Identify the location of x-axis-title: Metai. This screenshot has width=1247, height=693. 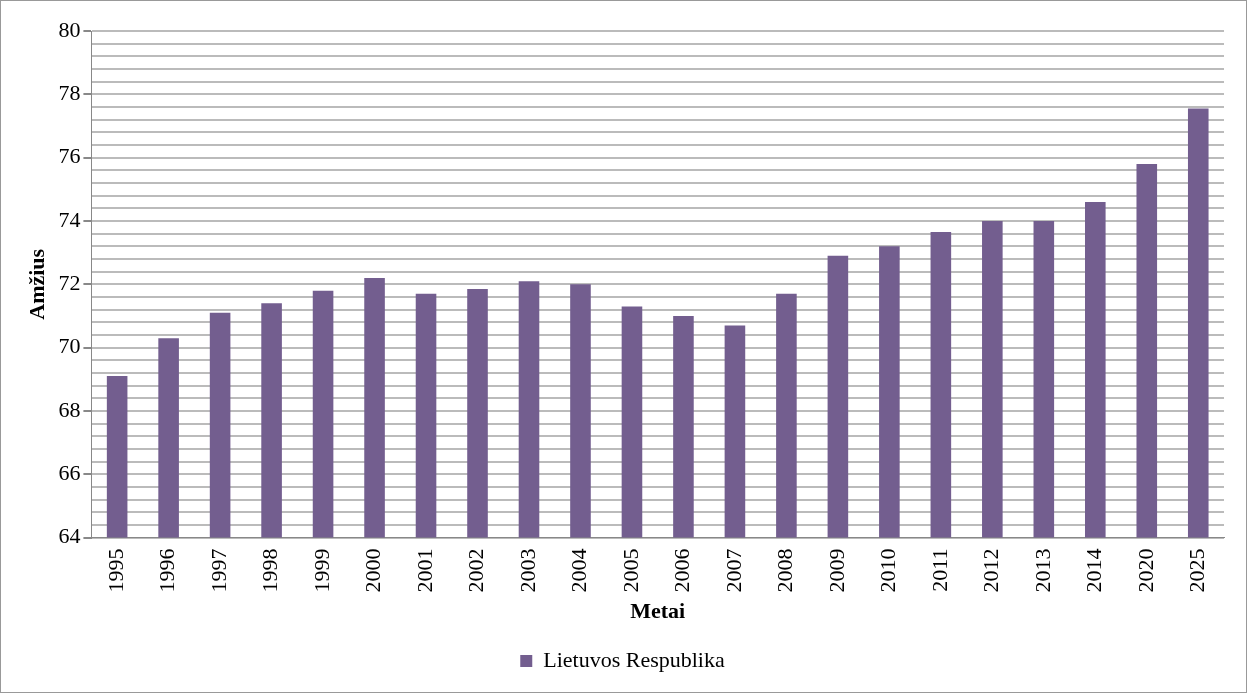
(658, 611).